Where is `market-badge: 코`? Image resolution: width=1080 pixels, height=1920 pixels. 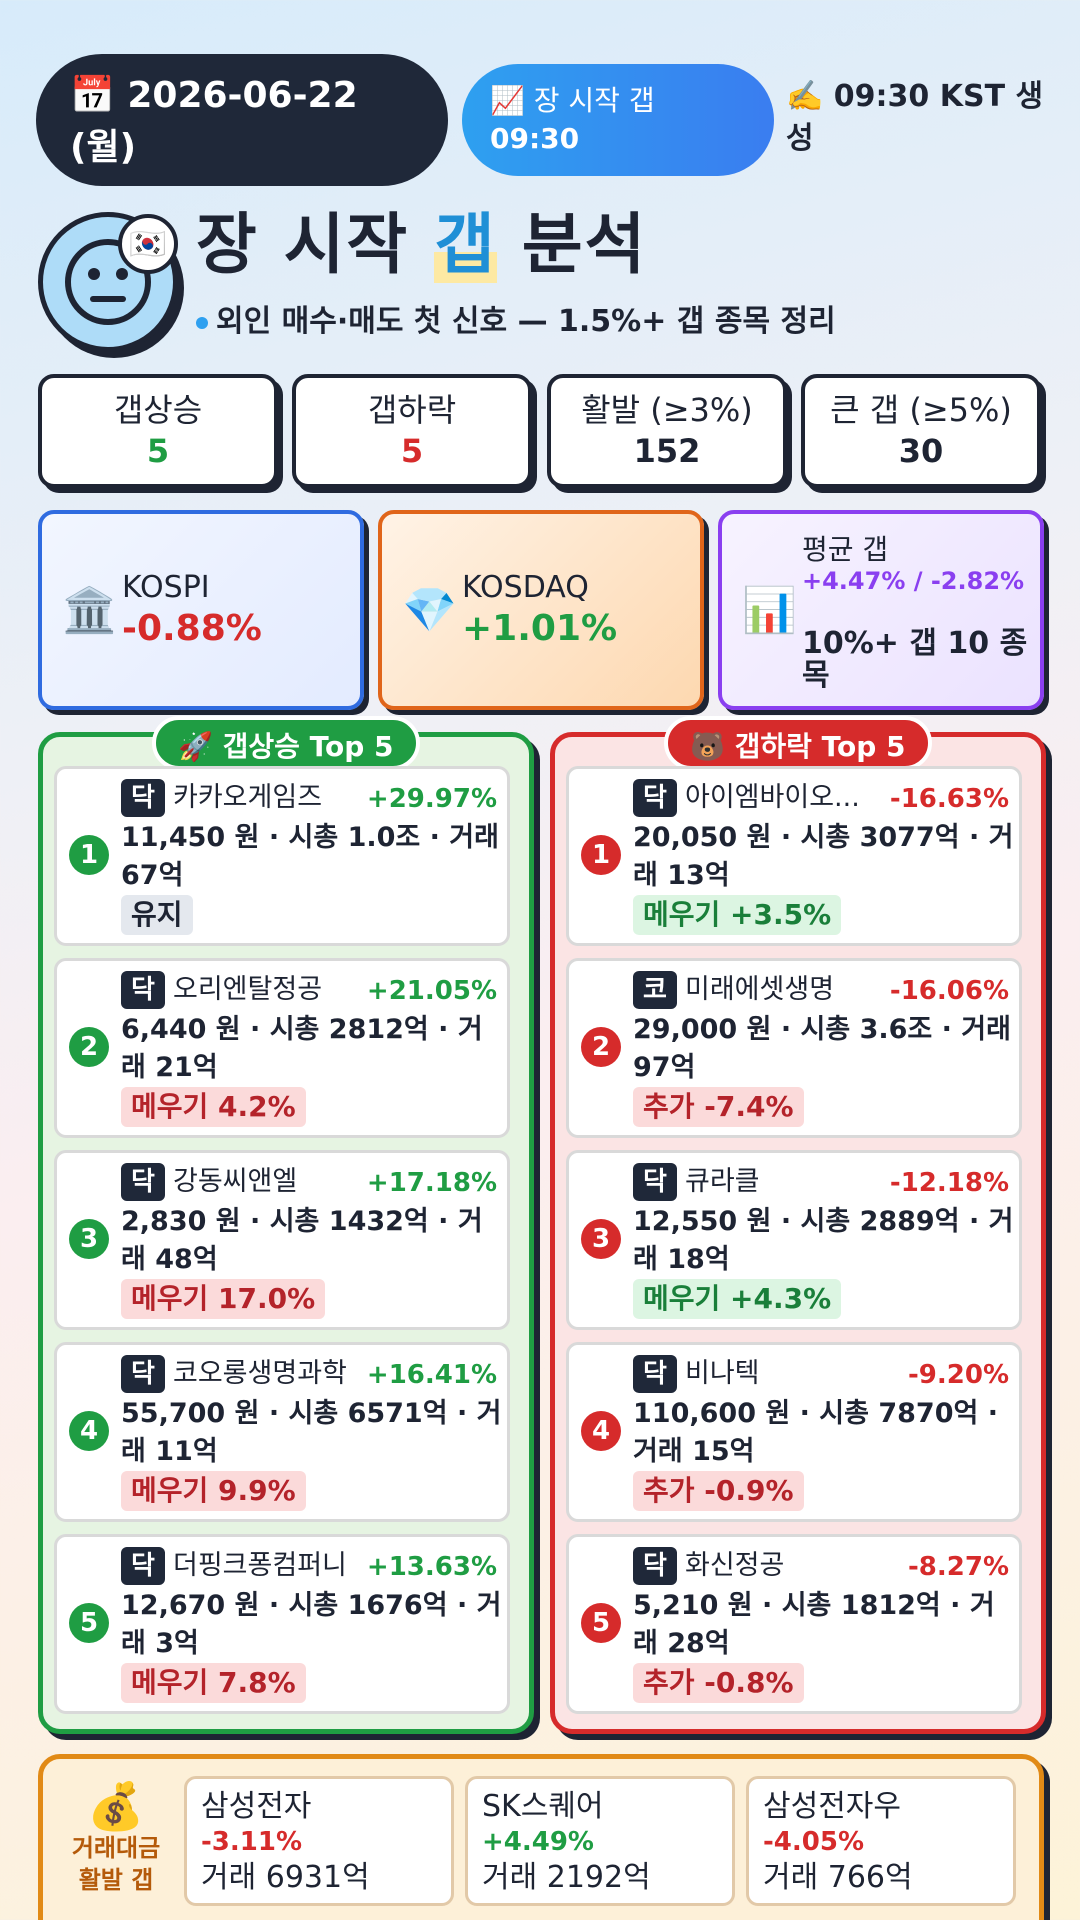
market-badge: 코 is located at coordinates (655, 990).